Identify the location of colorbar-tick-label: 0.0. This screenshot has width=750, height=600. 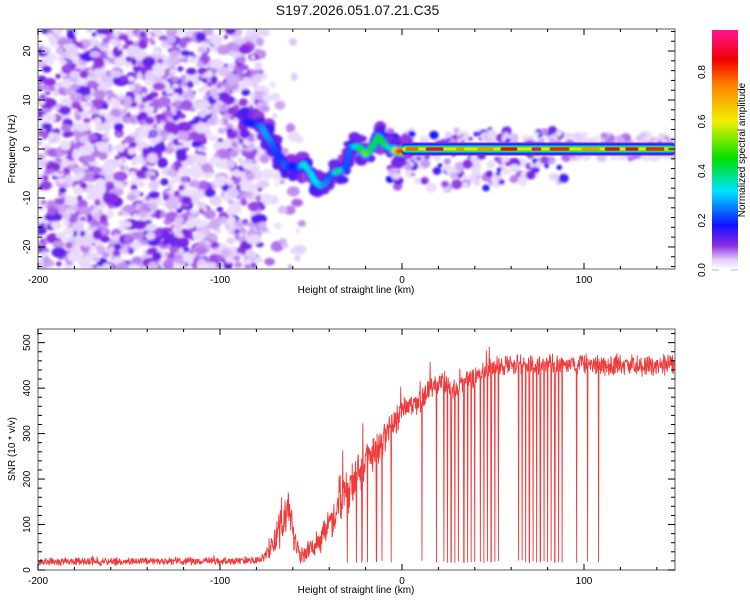
(702, 270).